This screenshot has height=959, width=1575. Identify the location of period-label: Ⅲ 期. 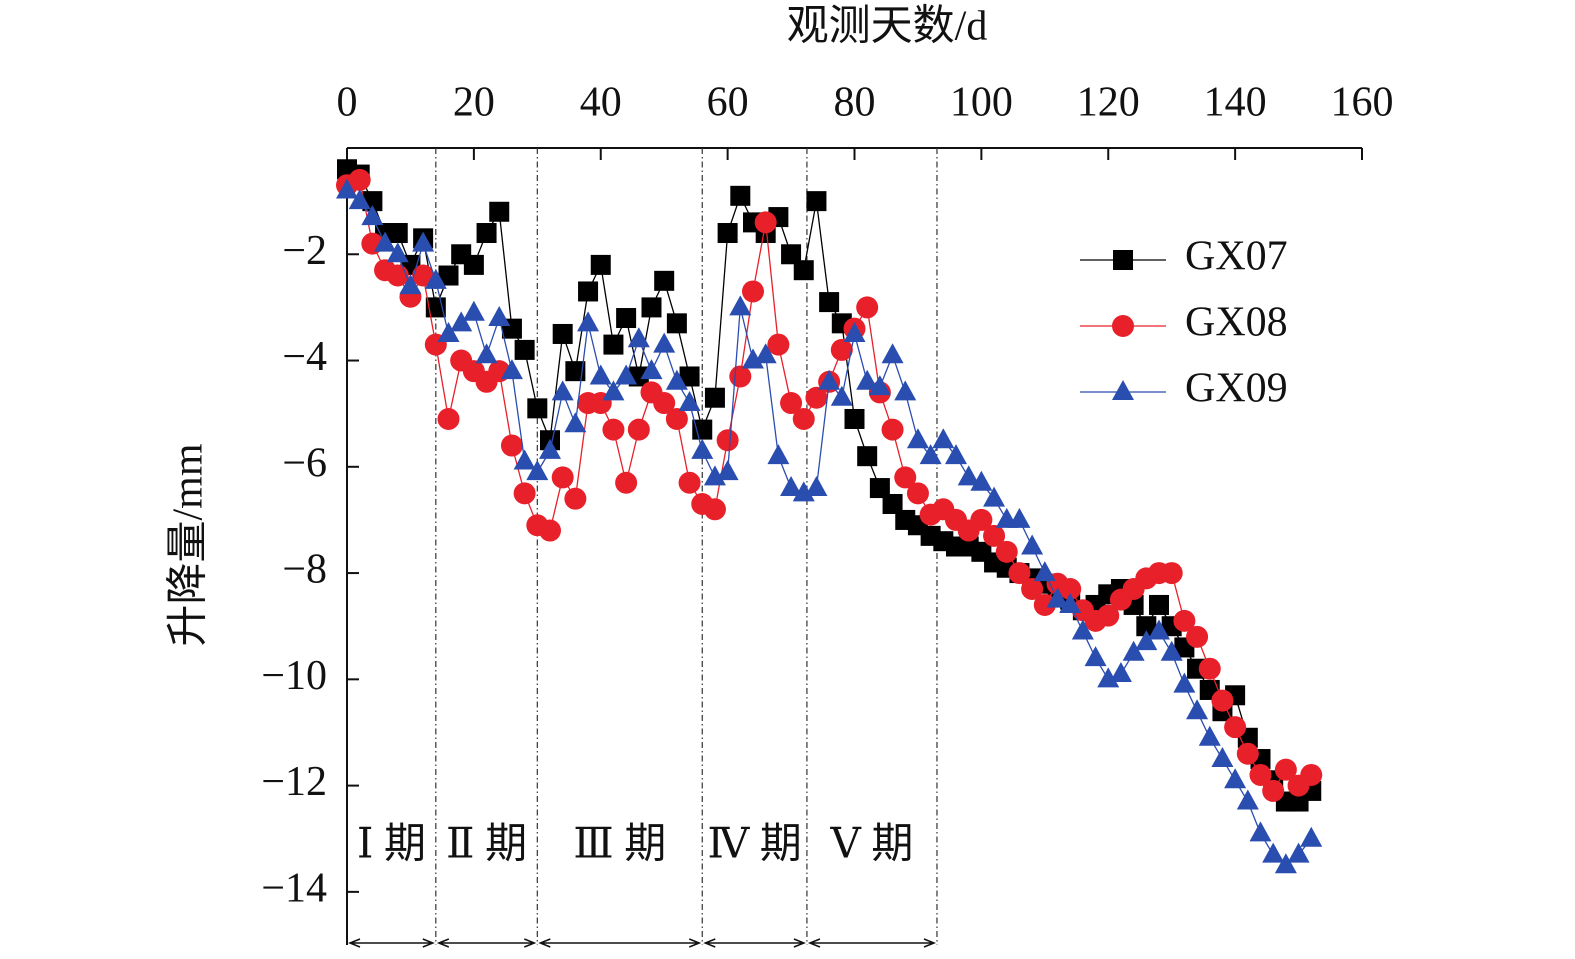
(619, 845).